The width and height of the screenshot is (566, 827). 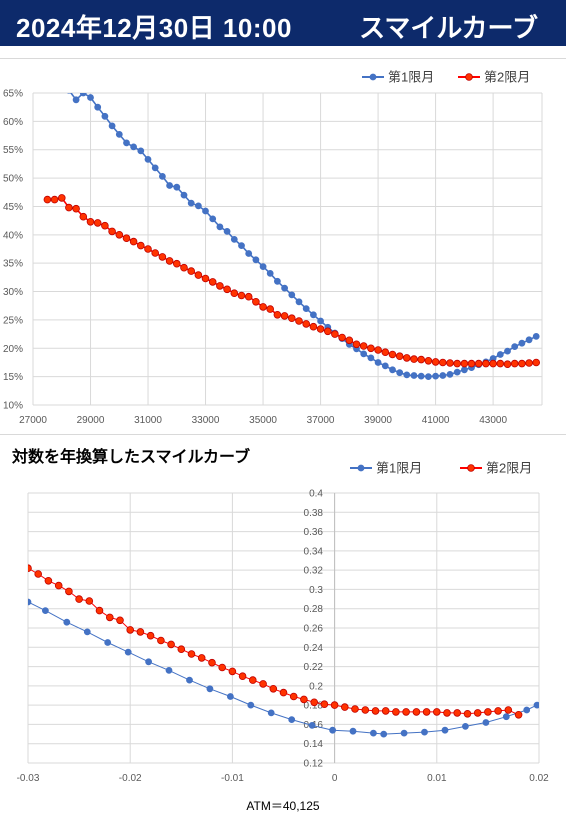 What do you see at coordinates (314, 764) in the screenshot?
I see `y-tick-label: 0.12` at bounding box center [314, 764].